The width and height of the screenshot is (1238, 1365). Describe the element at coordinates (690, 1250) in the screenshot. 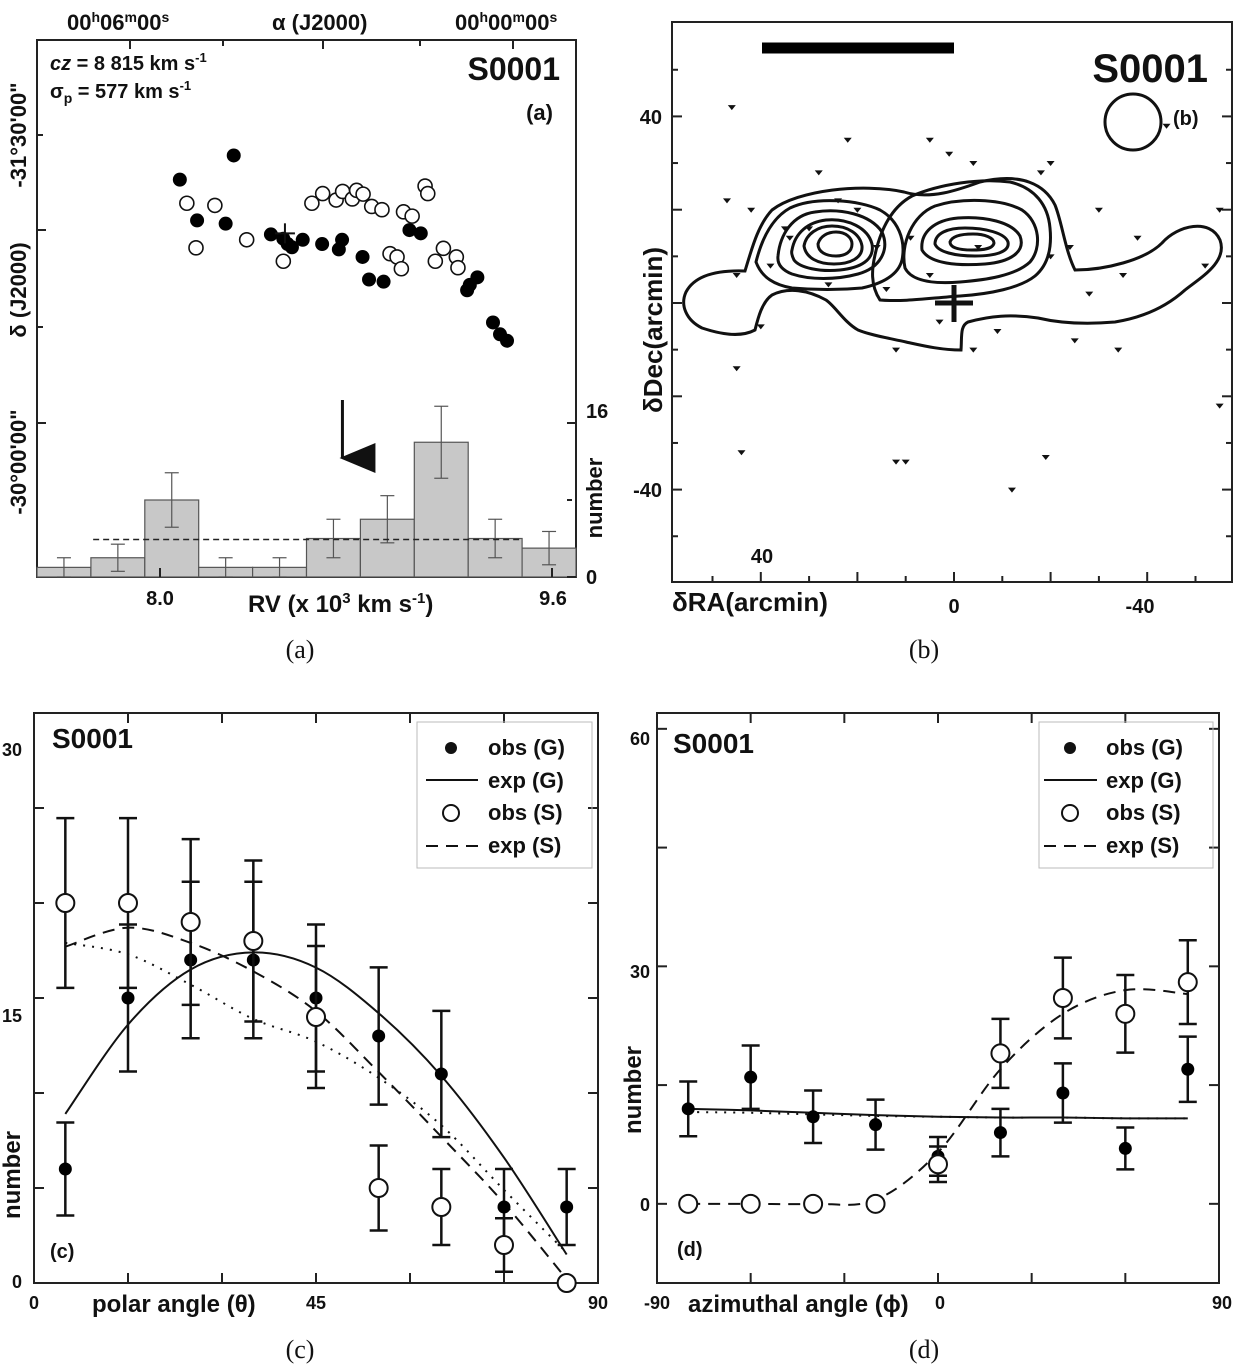

I see `panel-d-panel-label: (d)` at that location.